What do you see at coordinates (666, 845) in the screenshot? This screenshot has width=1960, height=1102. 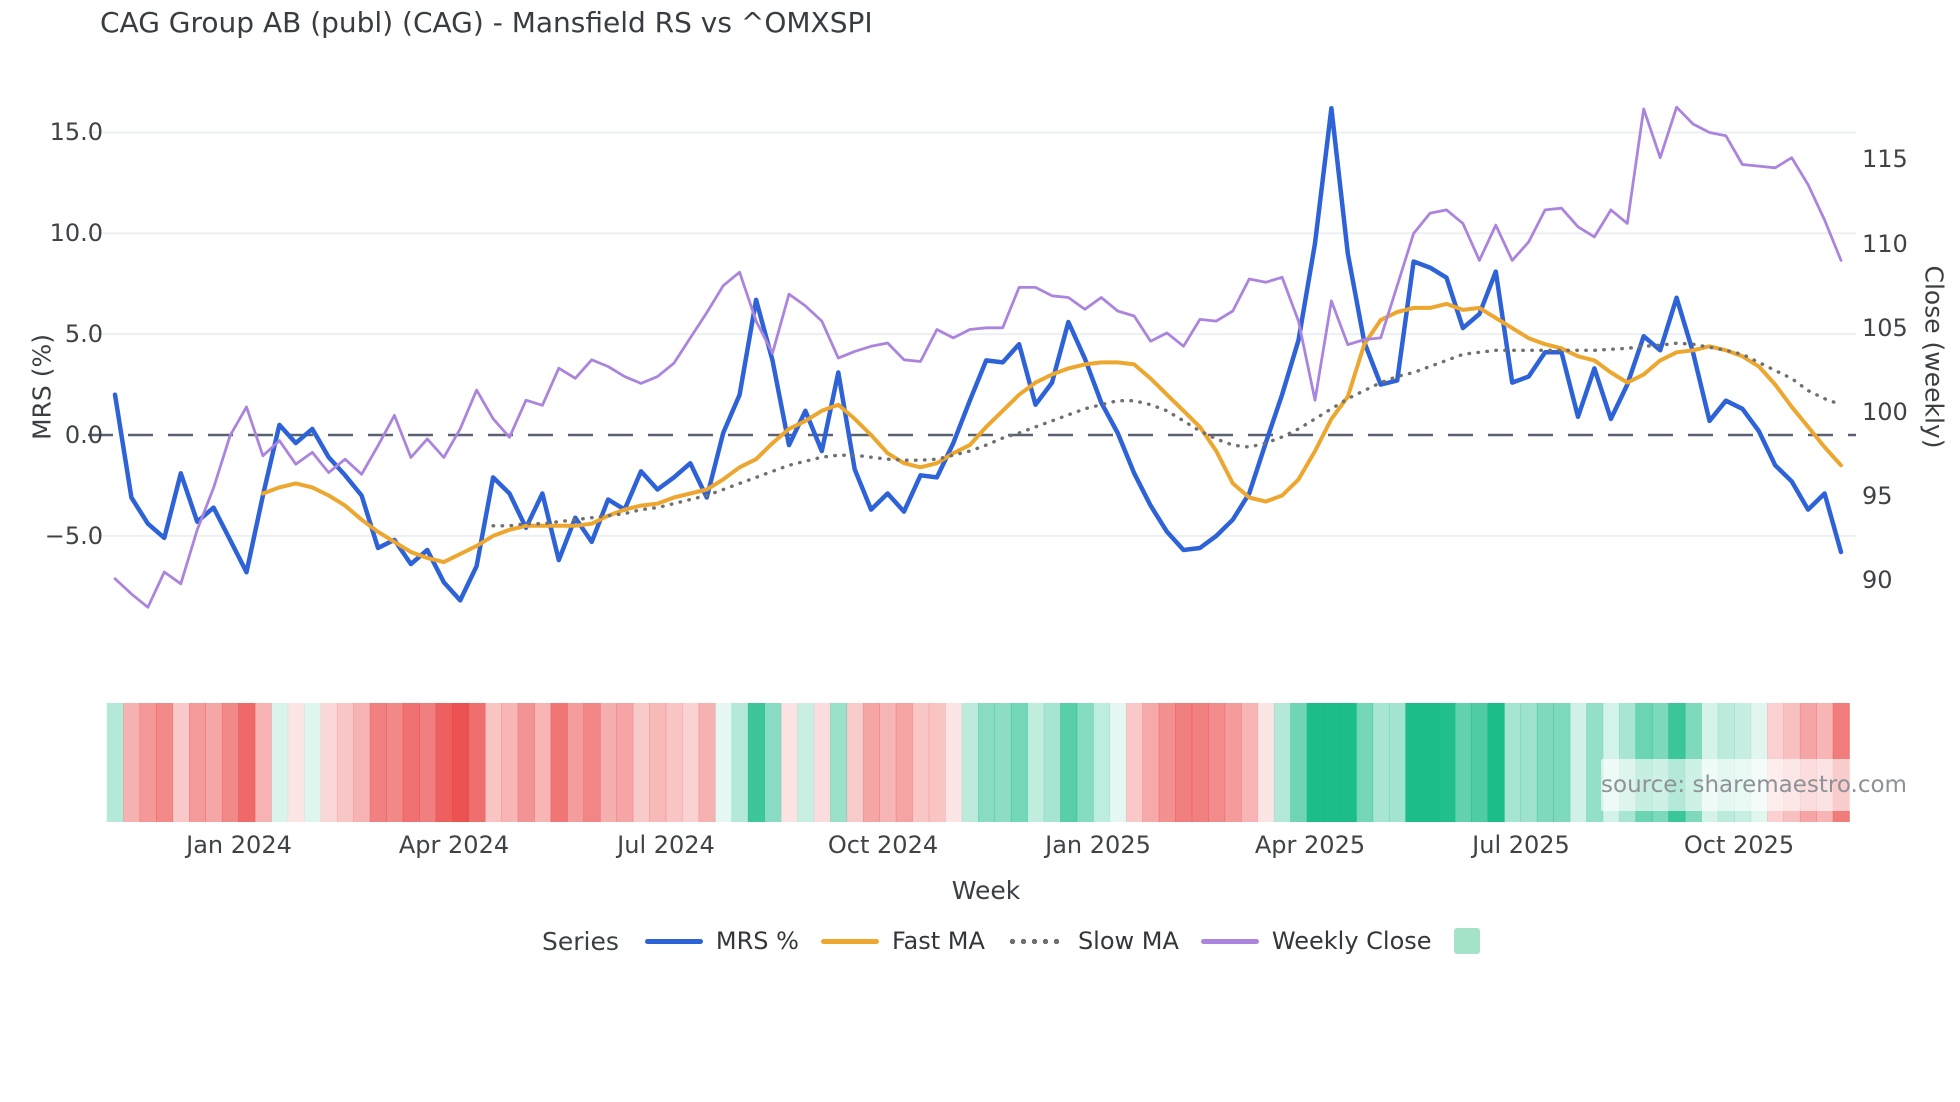 I see `x-tick-label: Jul 2024` at bounding box center [666, 845].